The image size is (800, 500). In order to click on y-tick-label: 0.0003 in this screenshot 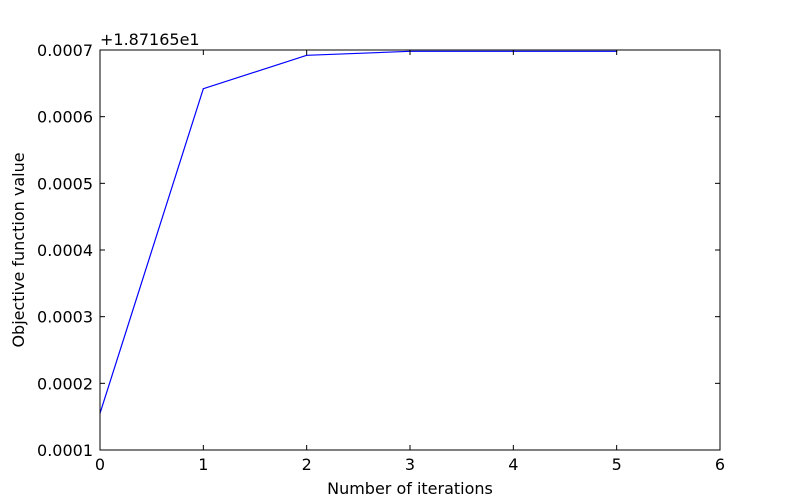, I will do `click(65, 317)`.